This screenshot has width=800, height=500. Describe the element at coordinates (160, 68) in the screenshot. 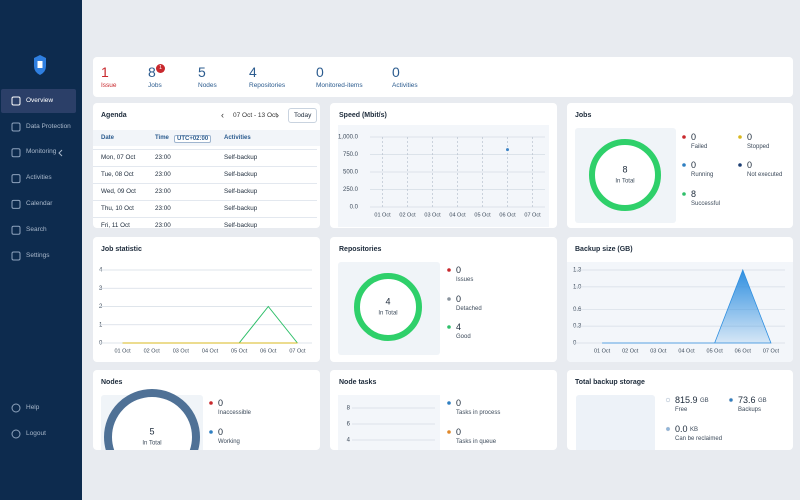

I see `summary-badge: 1` at that location.